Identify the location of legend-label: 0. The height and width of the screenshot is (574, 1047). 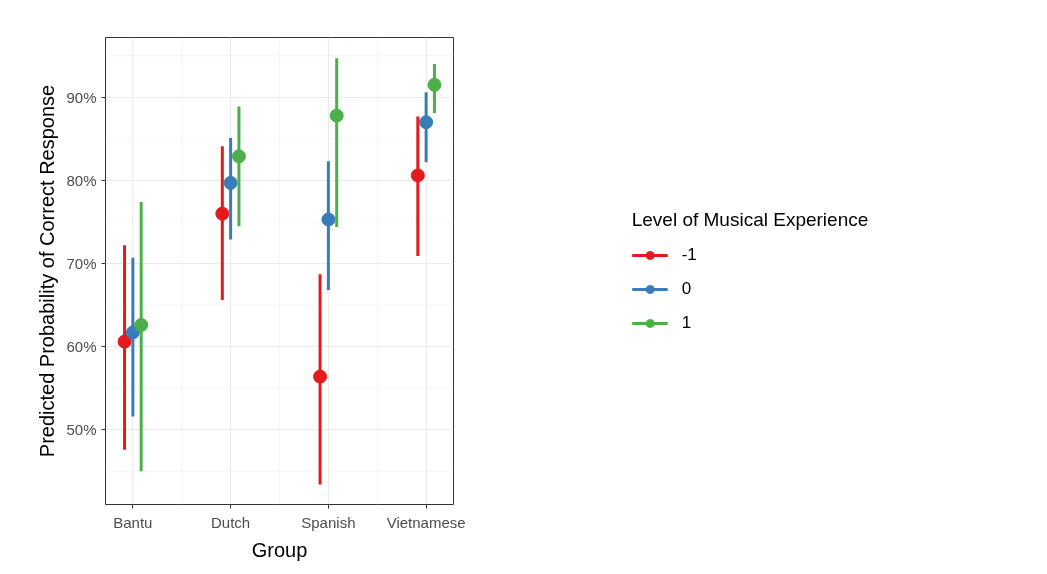
(687, 288).